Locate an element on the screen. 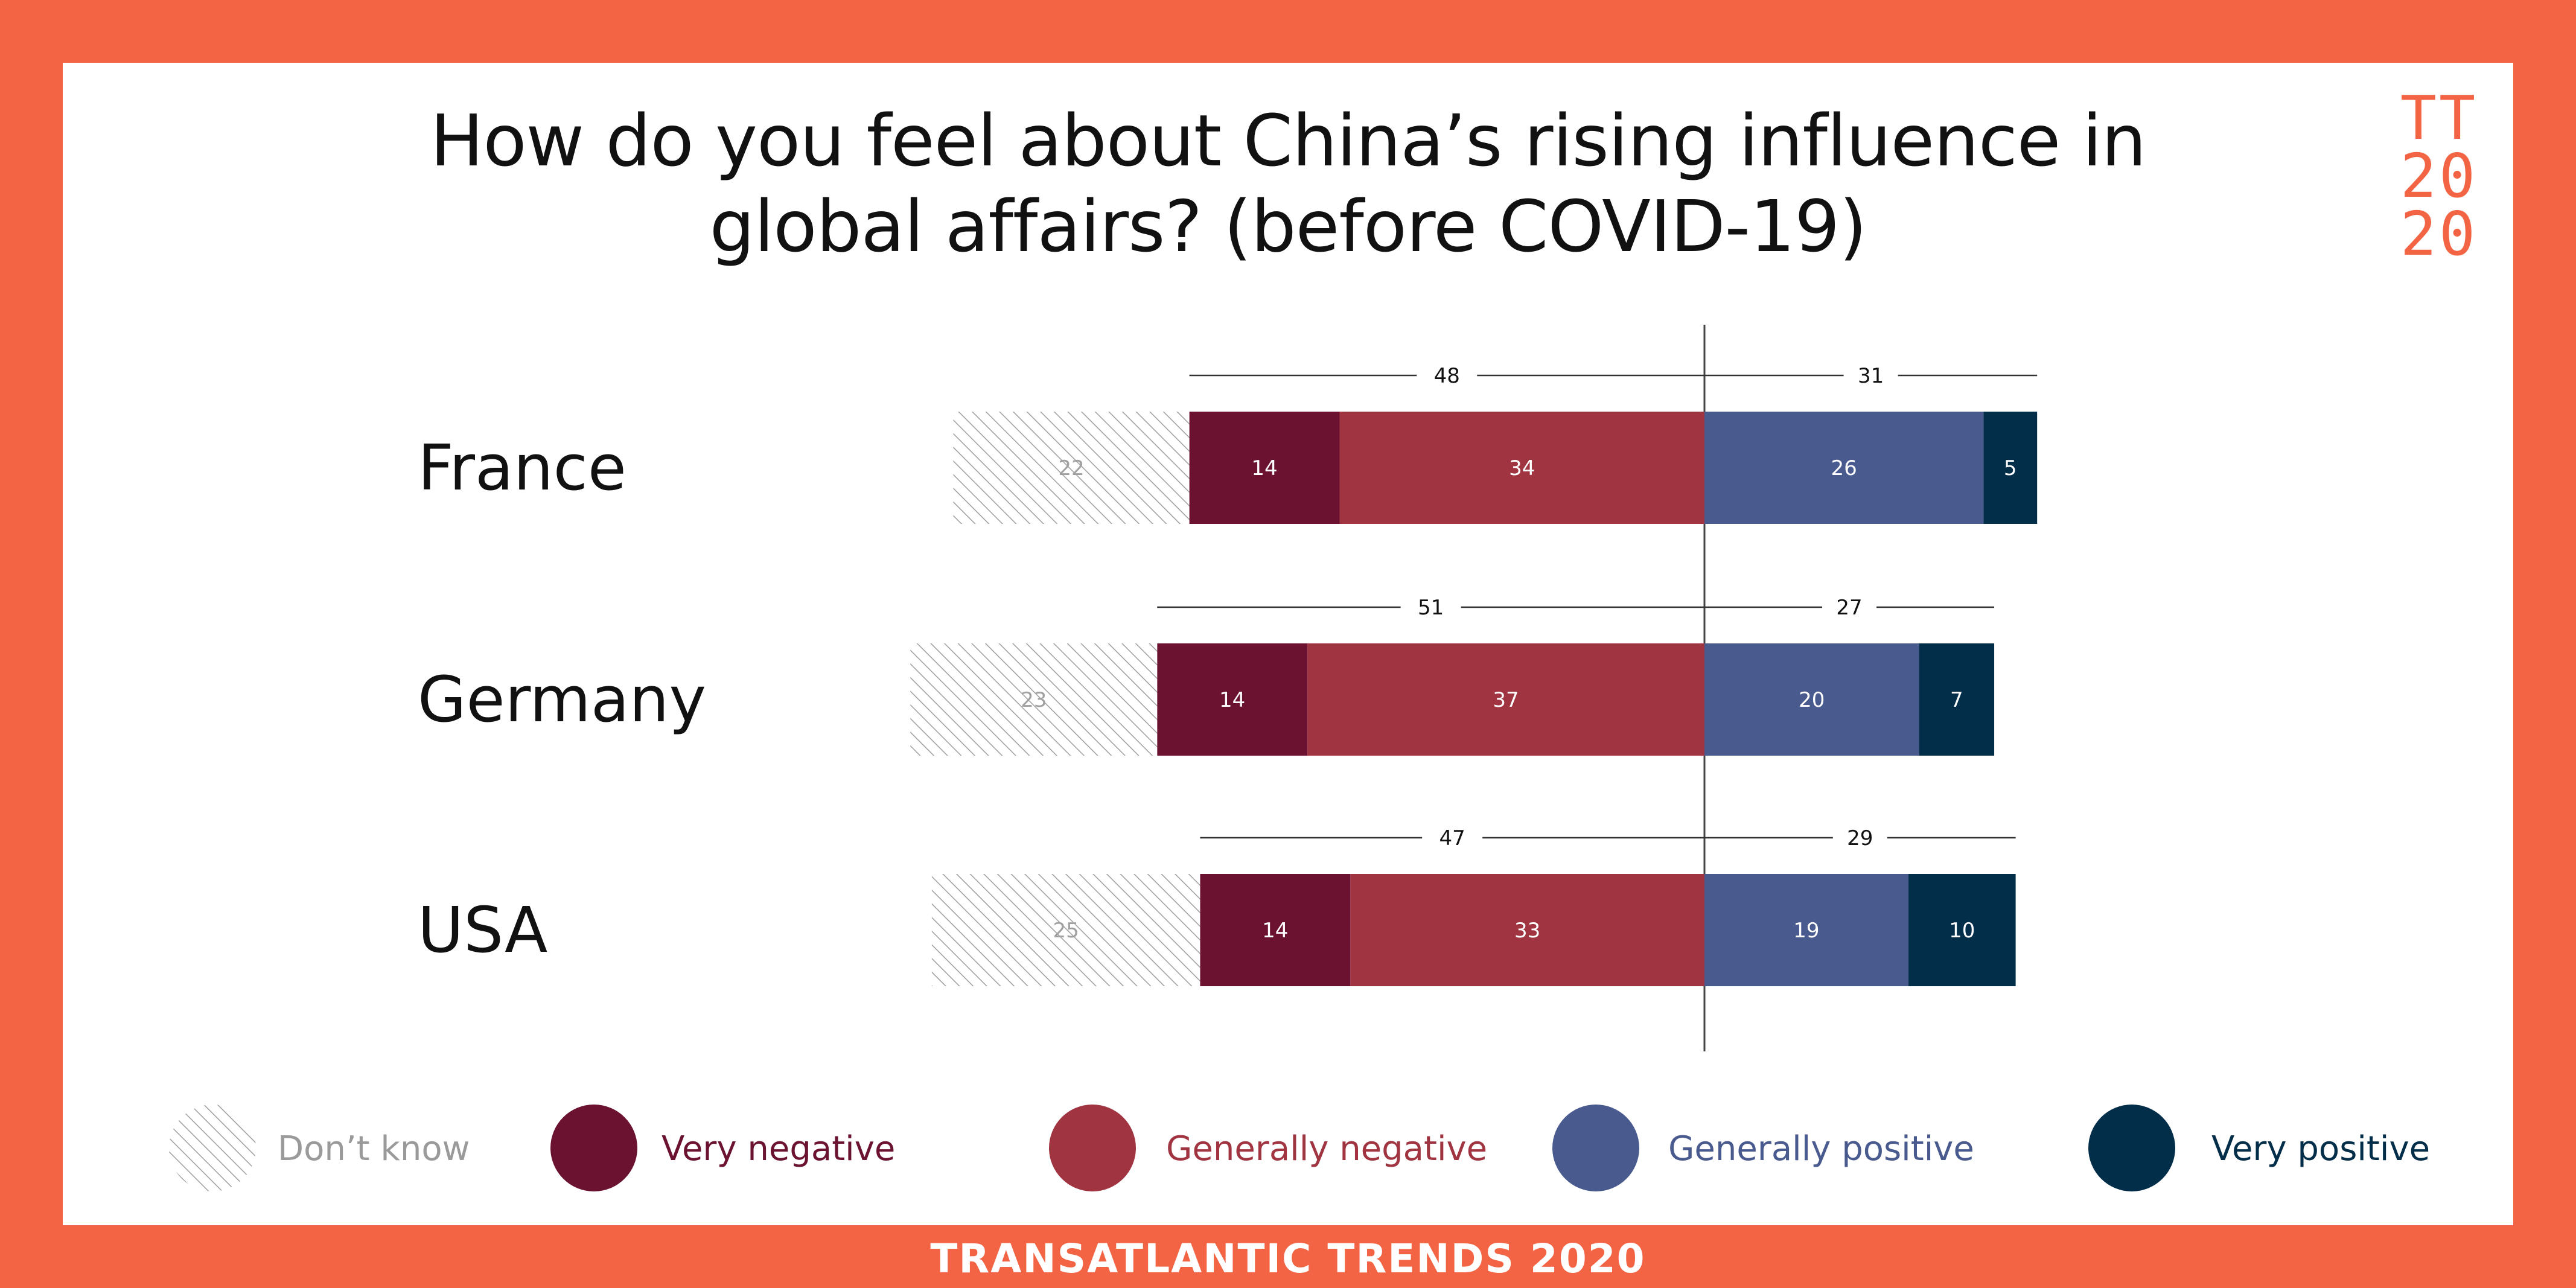  data-label-usa-generally-negative: 33 is located at coordinates (1527, 931).